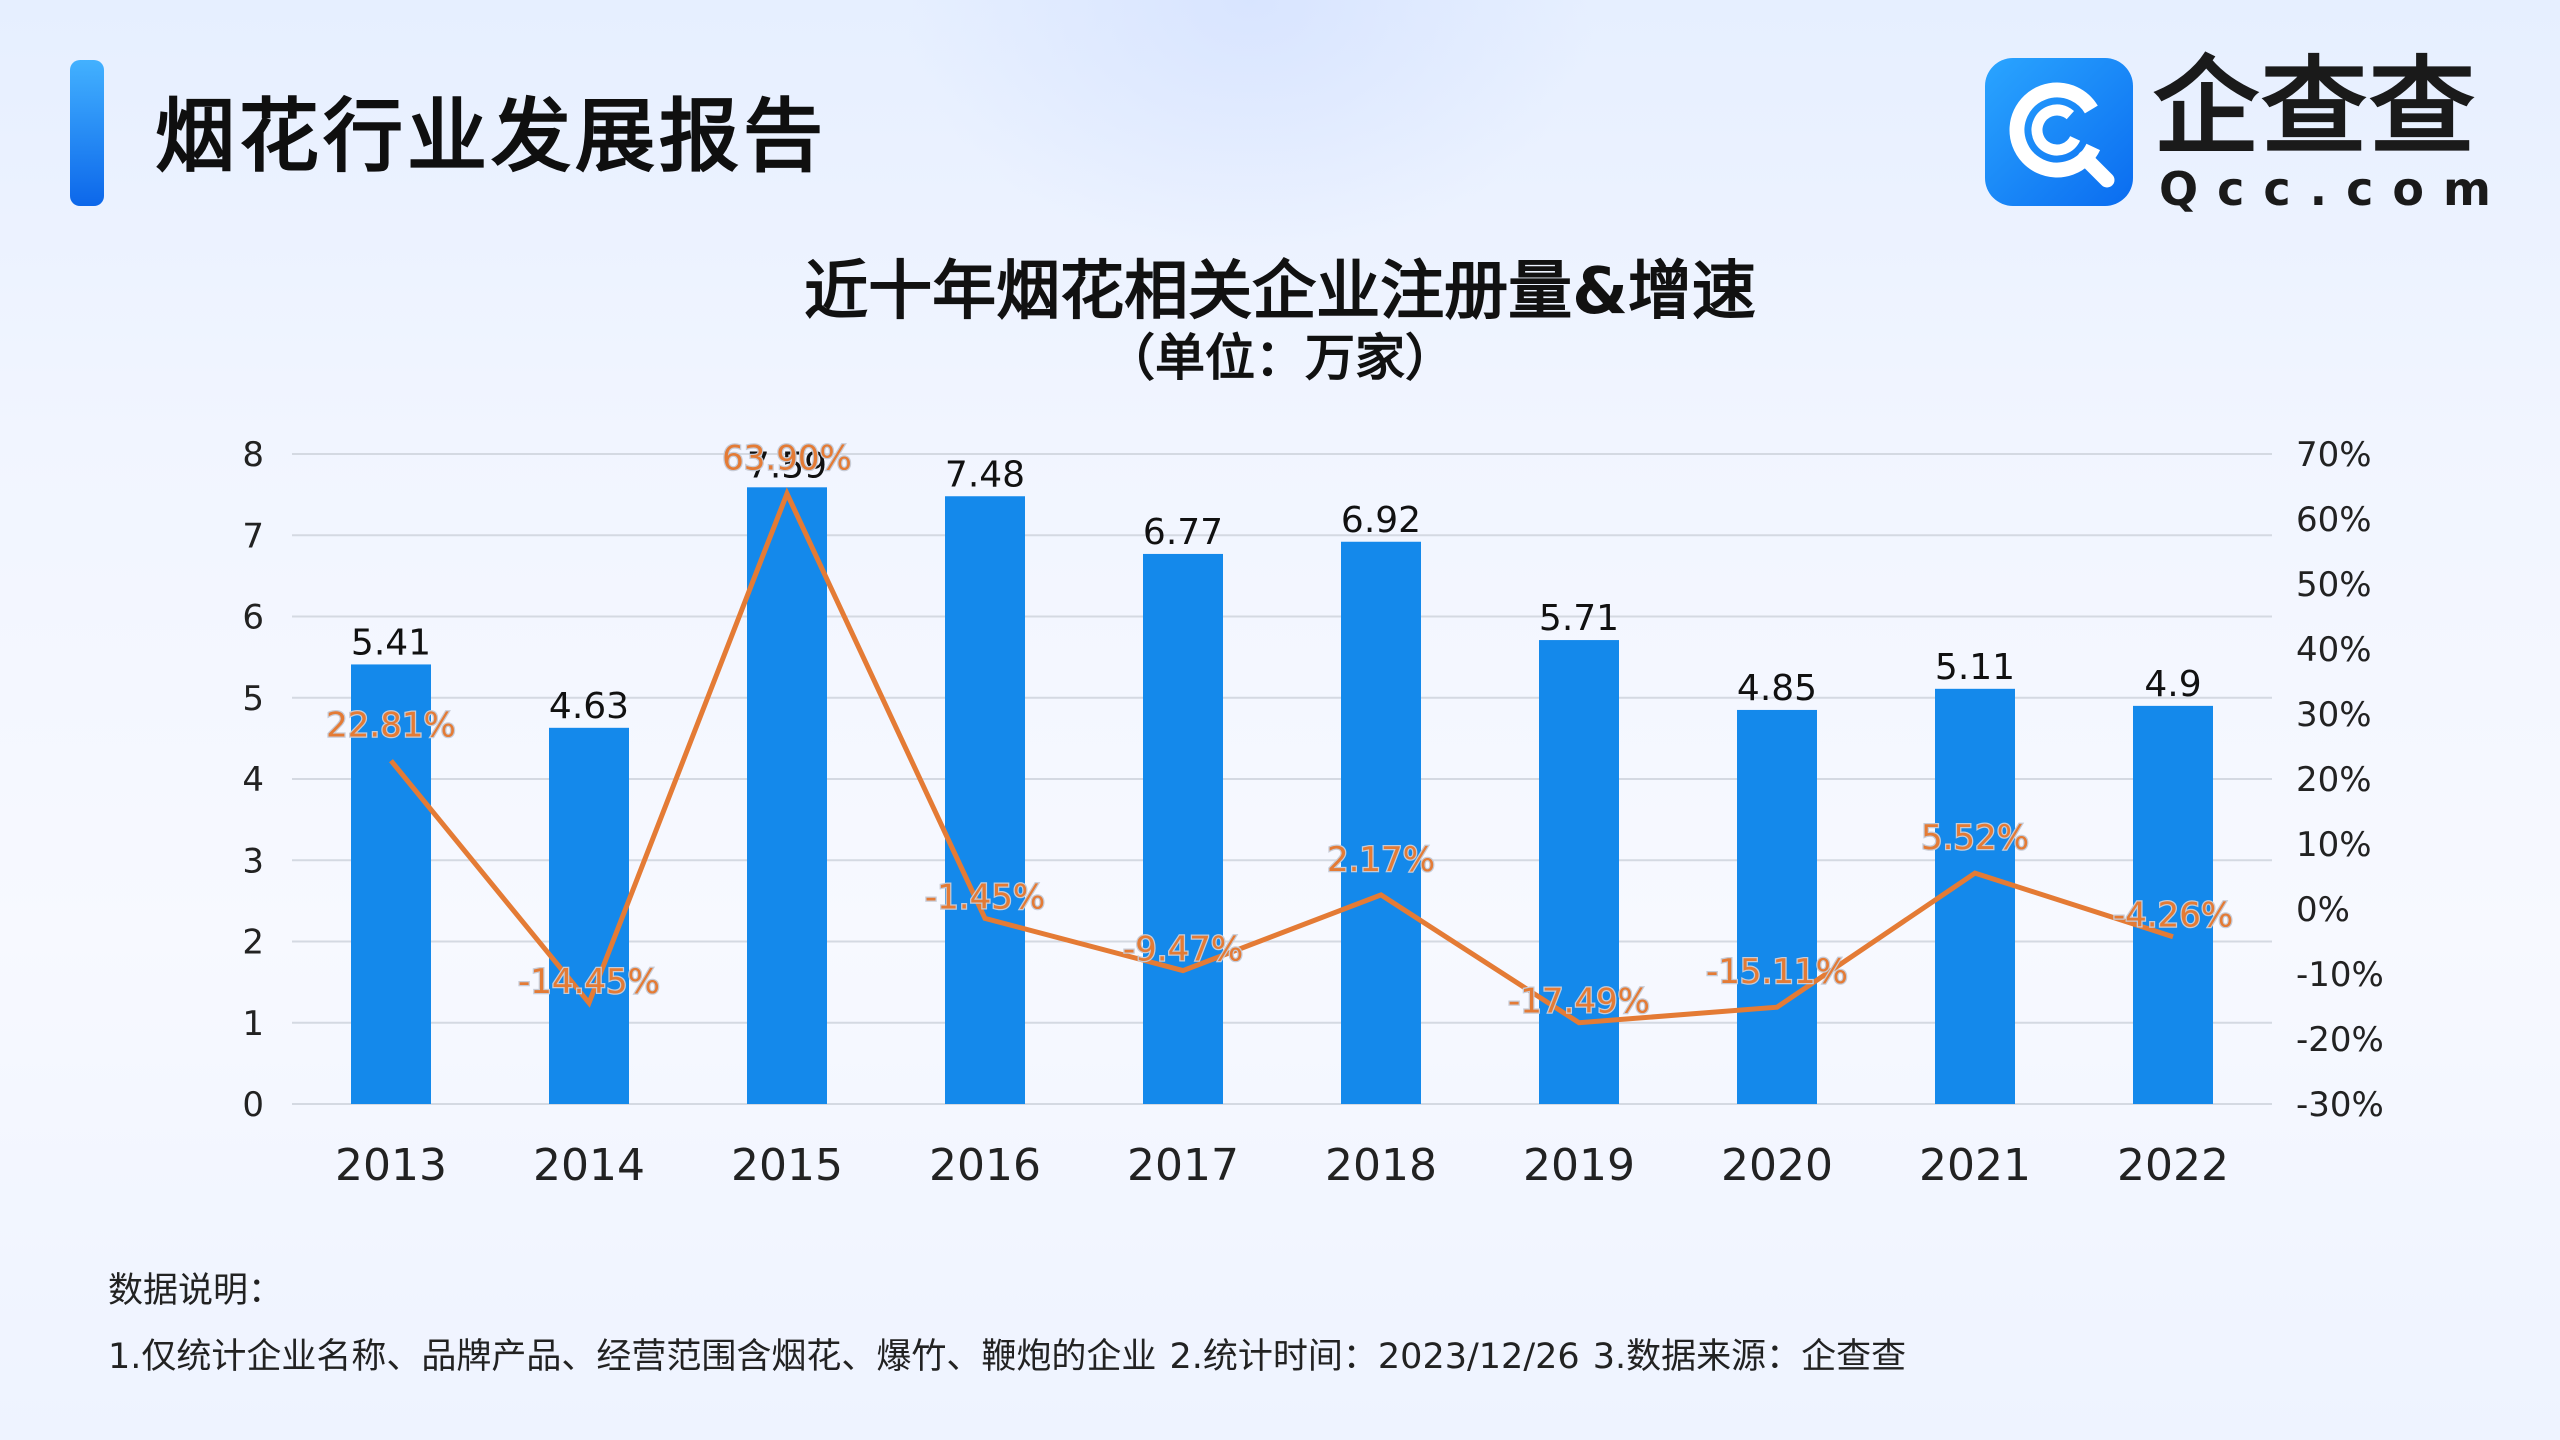  I want to click on y-right-tick-label: 10%, so click(2334, 845).